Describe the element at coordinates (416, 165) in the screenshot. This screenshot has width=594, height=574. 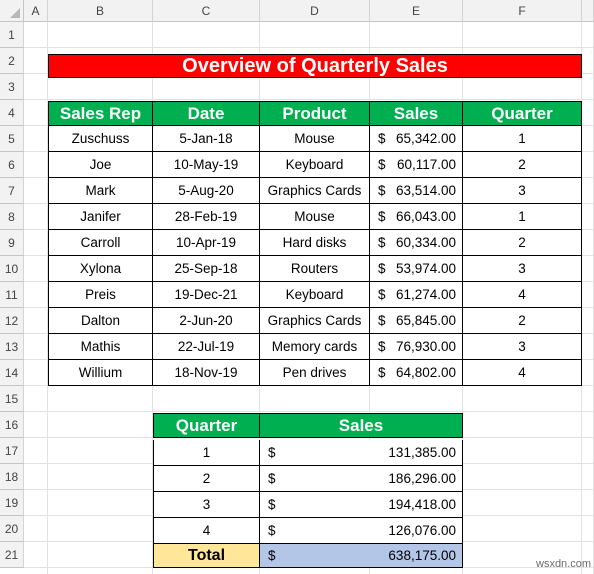
I see `sales-table-cell-sales: $60,117.00` at that location.